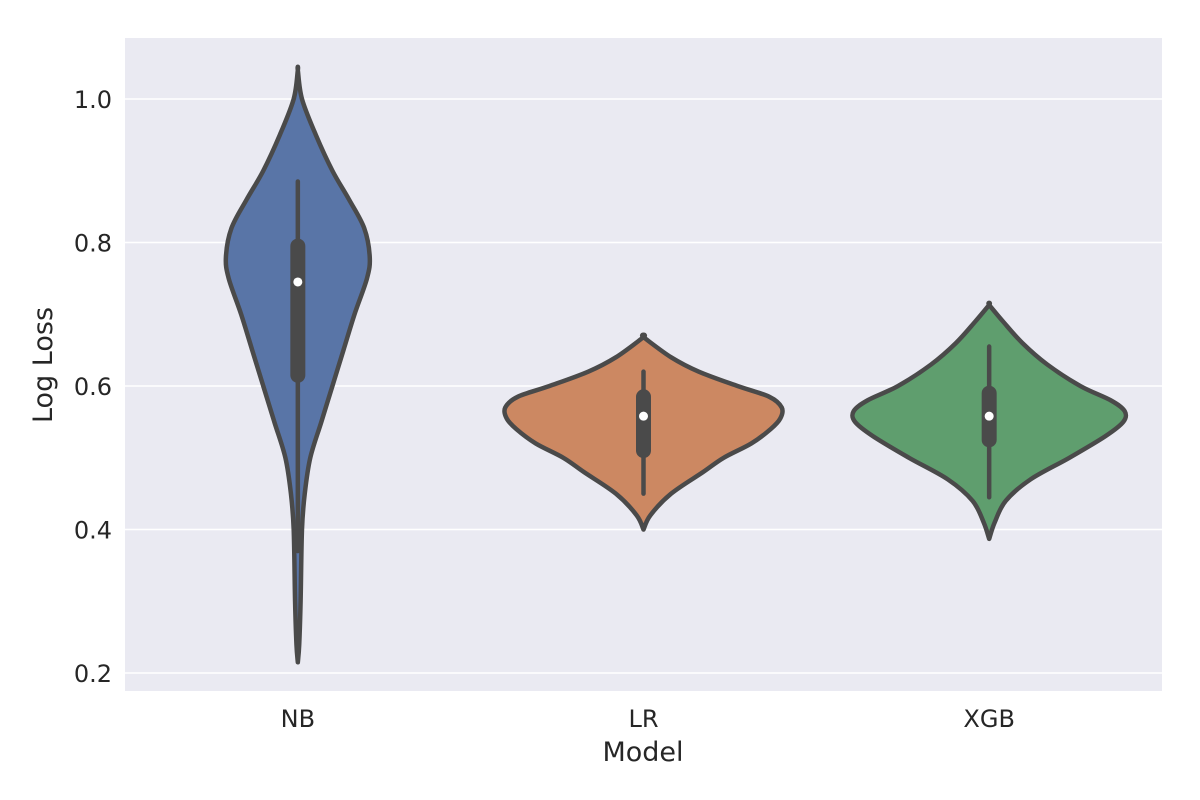 The height and width of the screenshot is (800, 1200). Describe the element at coordinates (643, 719) in the screenshot. I see `x-tick-label: LR` at that location.